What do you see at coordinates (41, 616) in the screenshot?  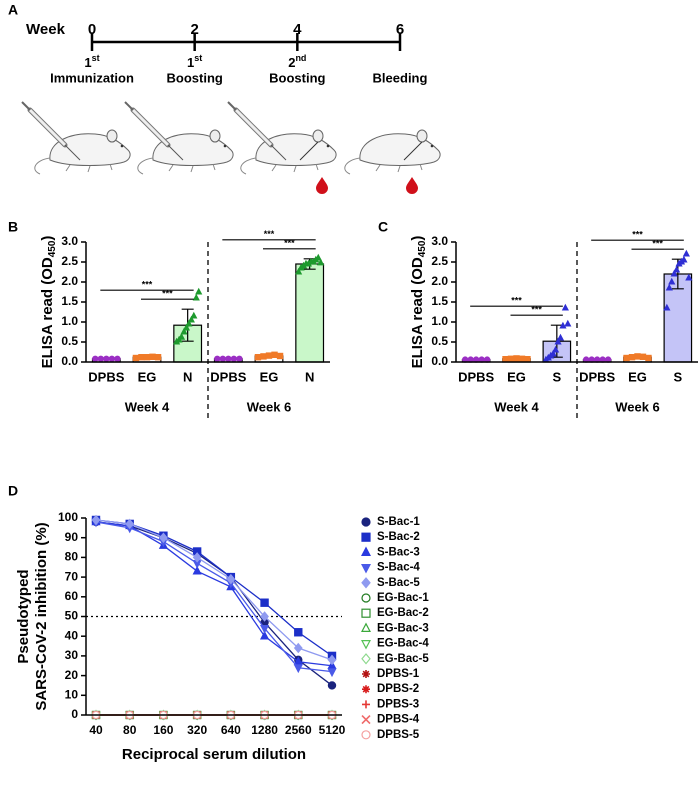 I see `y-axis-label: SARS-CoV-2 inhibition (%)` at bounding box center [41, 616].